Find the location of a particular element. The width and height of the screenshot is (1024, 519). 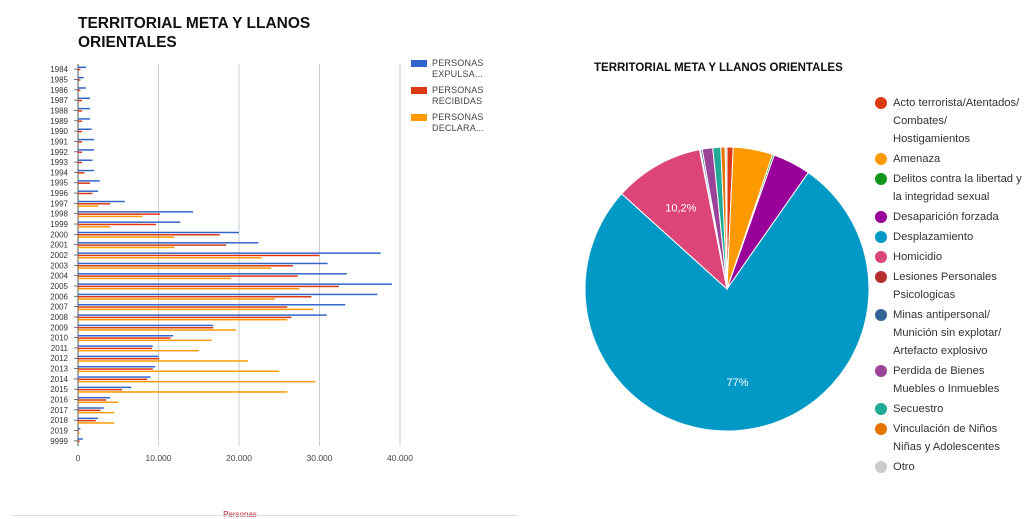

y-tick-label: 2002 is located at coordinates (59, 255).